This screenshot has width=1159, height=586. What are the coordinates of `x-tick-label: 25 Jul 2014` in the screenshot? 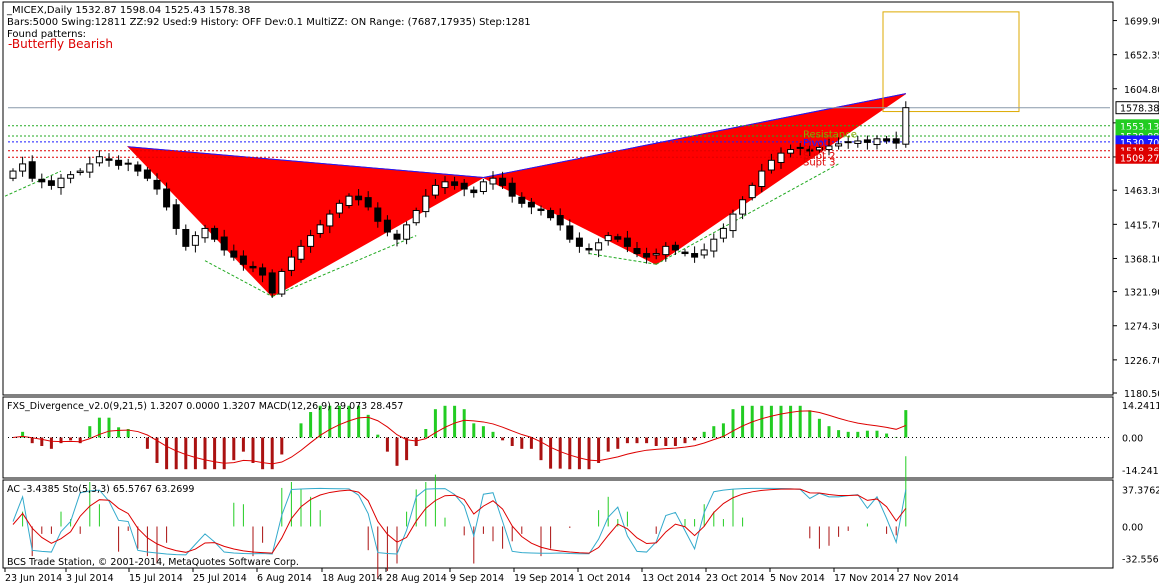 It's located at (220, 578).